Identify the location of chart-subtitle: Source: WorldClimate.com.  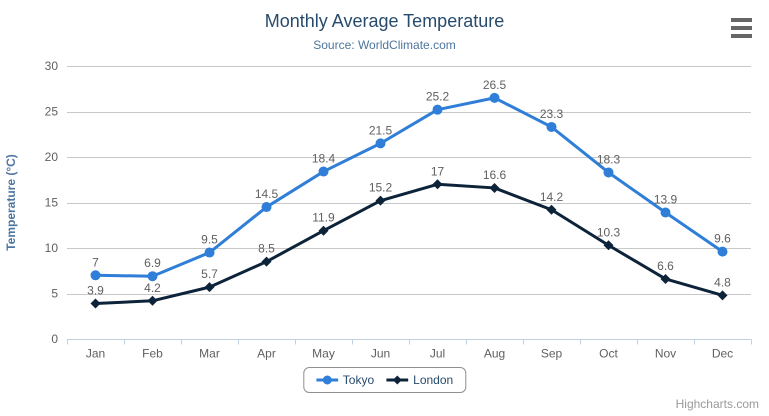
(384, 45).